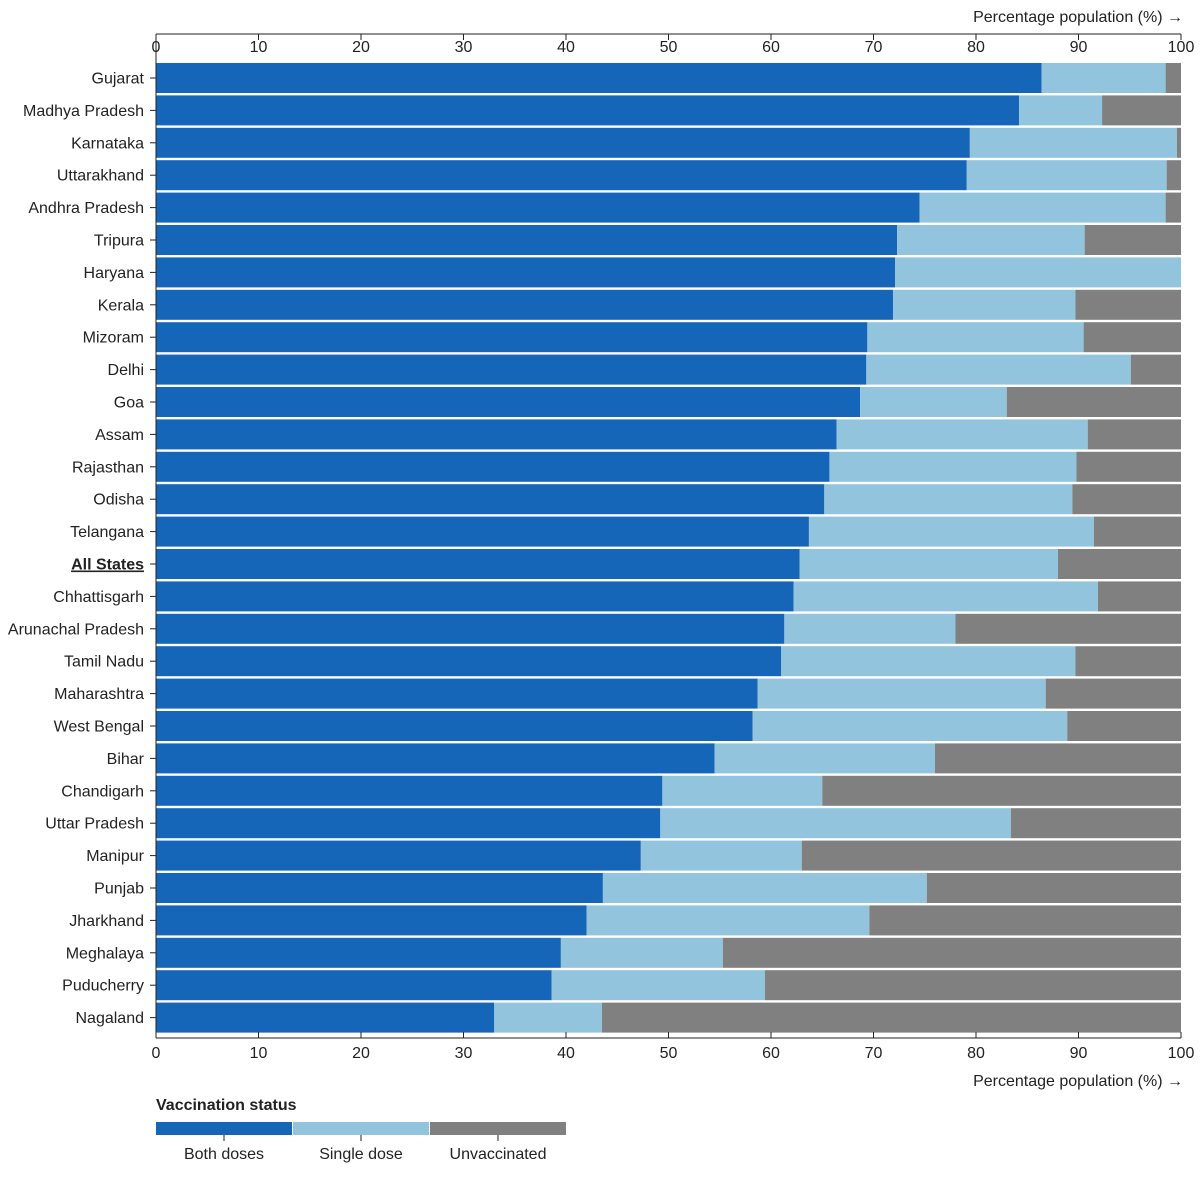 The image size is (1200, 1190). What do you see at coordinates (771, 47) in the screenshot?
I see `top-tick-label-60: 60` at bounding box center [771, 47].